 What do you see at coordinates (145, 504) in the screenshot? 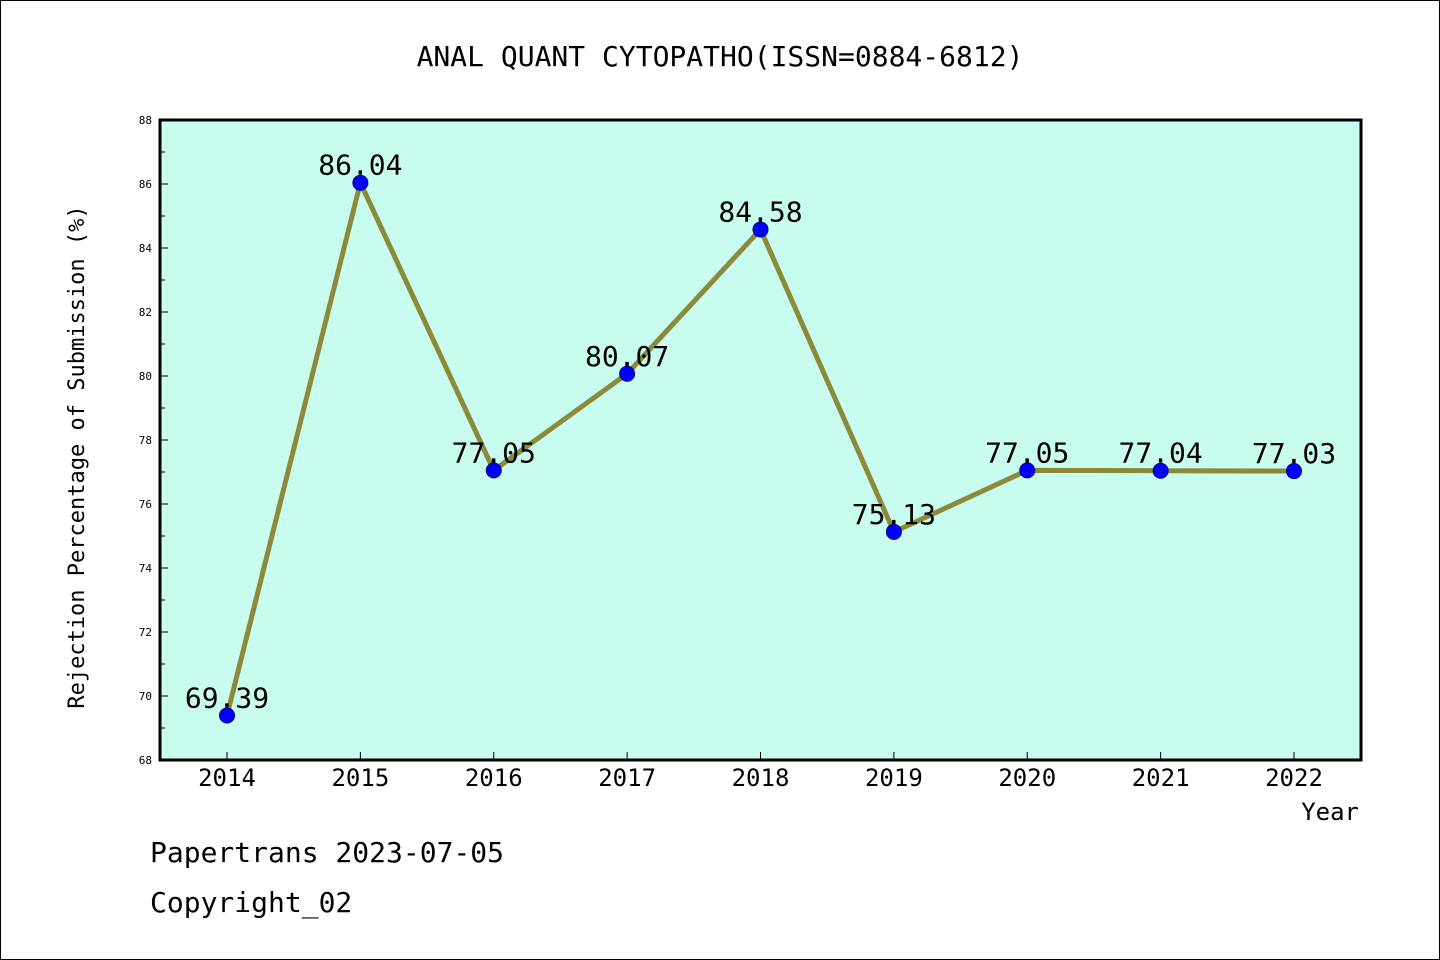
I see `y-tick-label: 76` at bounding box center [145, 504].